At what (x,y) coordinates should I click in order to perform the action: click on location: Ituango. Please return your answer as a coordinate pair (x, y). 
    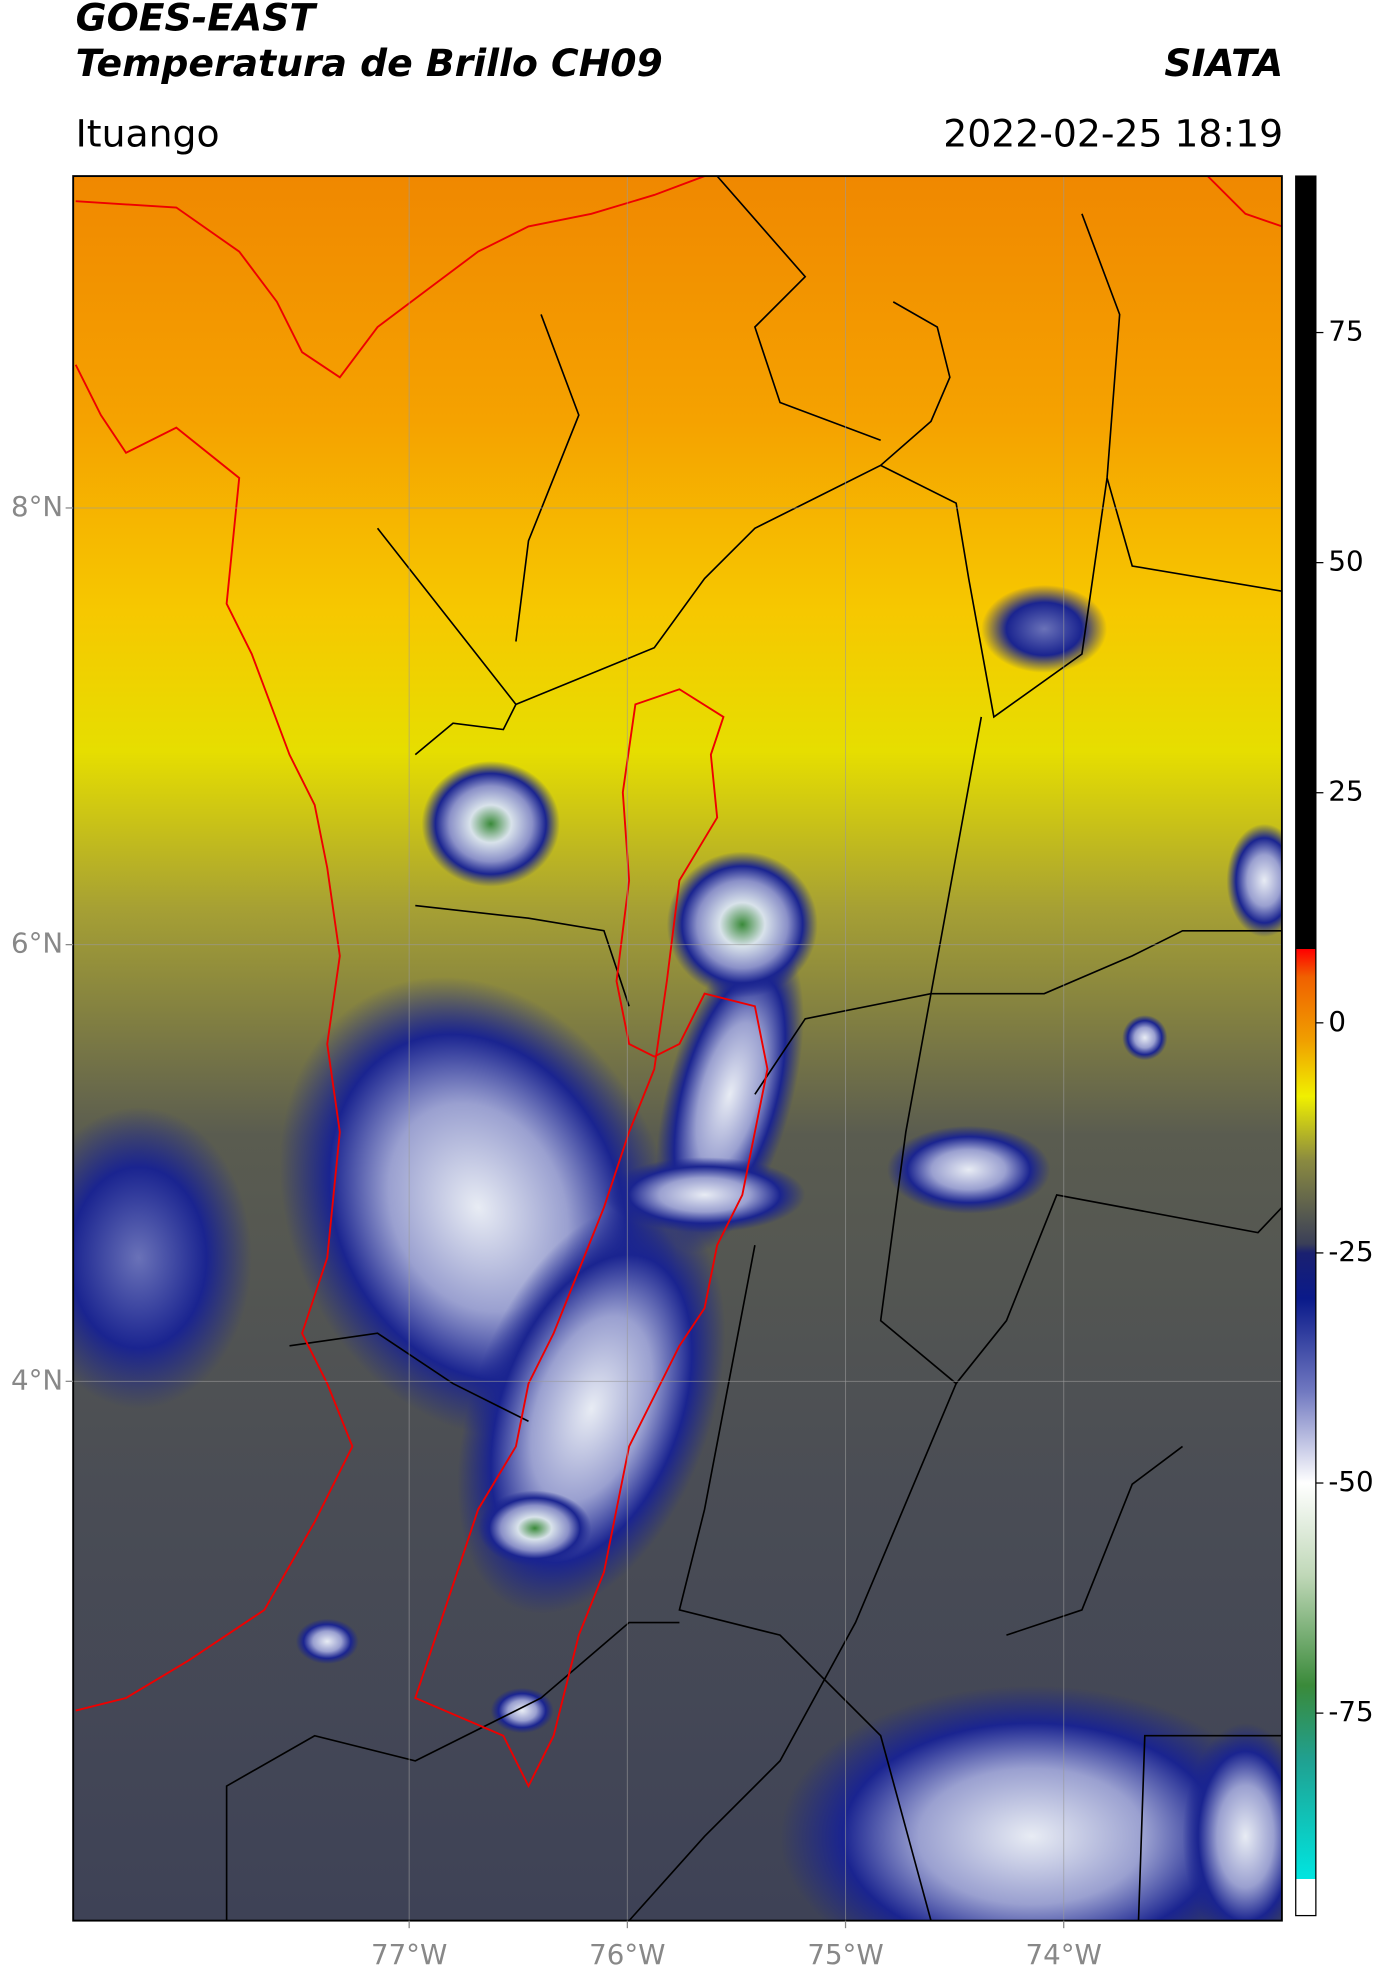
    Looking at the image, I should click on (148, 133).